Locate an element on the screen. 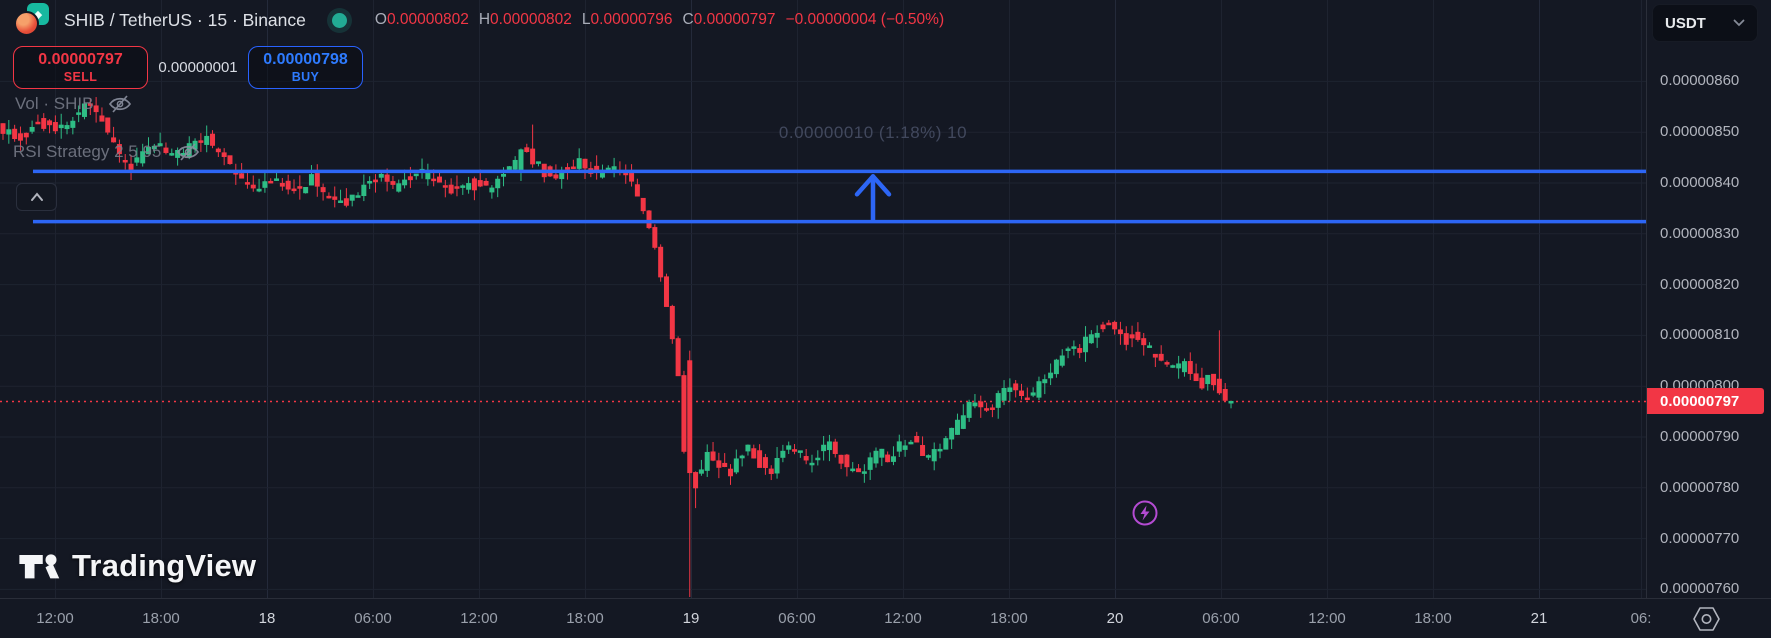 The height and width of the screenshot is (638, 1771). price-axis-label: 0.00000850 is located at coordinates (1700, 132).